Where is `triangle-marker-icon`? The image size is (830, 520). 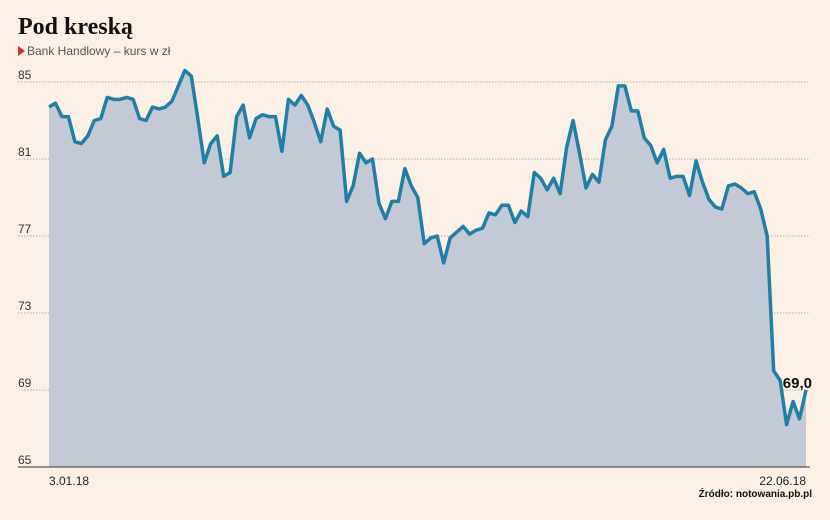 triangle-marker-icon is located at coordinates (21, 51).